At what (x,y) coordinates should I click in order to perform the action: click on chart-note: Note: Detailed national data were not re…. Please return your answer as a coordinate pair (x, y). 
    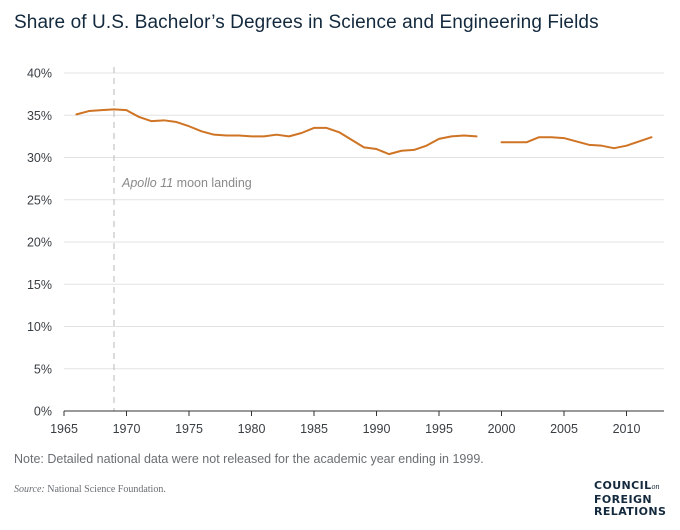
    Looking at the image, I should click on (249, 459).